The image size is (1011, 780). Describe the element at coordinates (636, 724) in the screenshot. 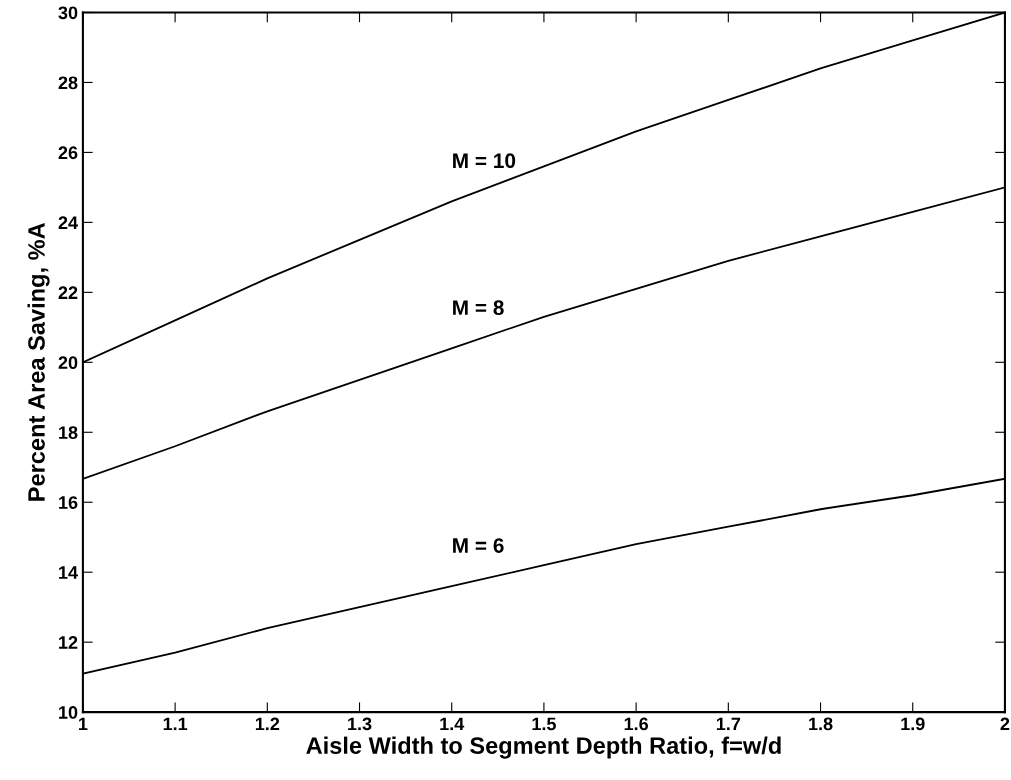

I see `x-tick-label: 1.6` at that location.